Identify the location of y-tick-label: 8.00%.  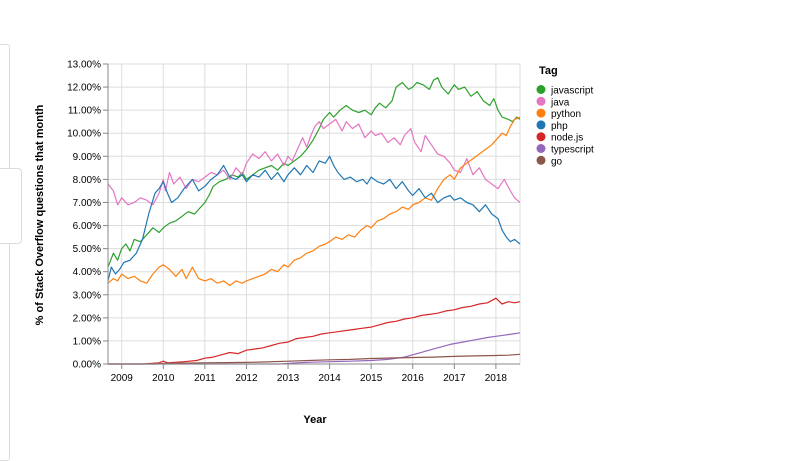
(87, 180).